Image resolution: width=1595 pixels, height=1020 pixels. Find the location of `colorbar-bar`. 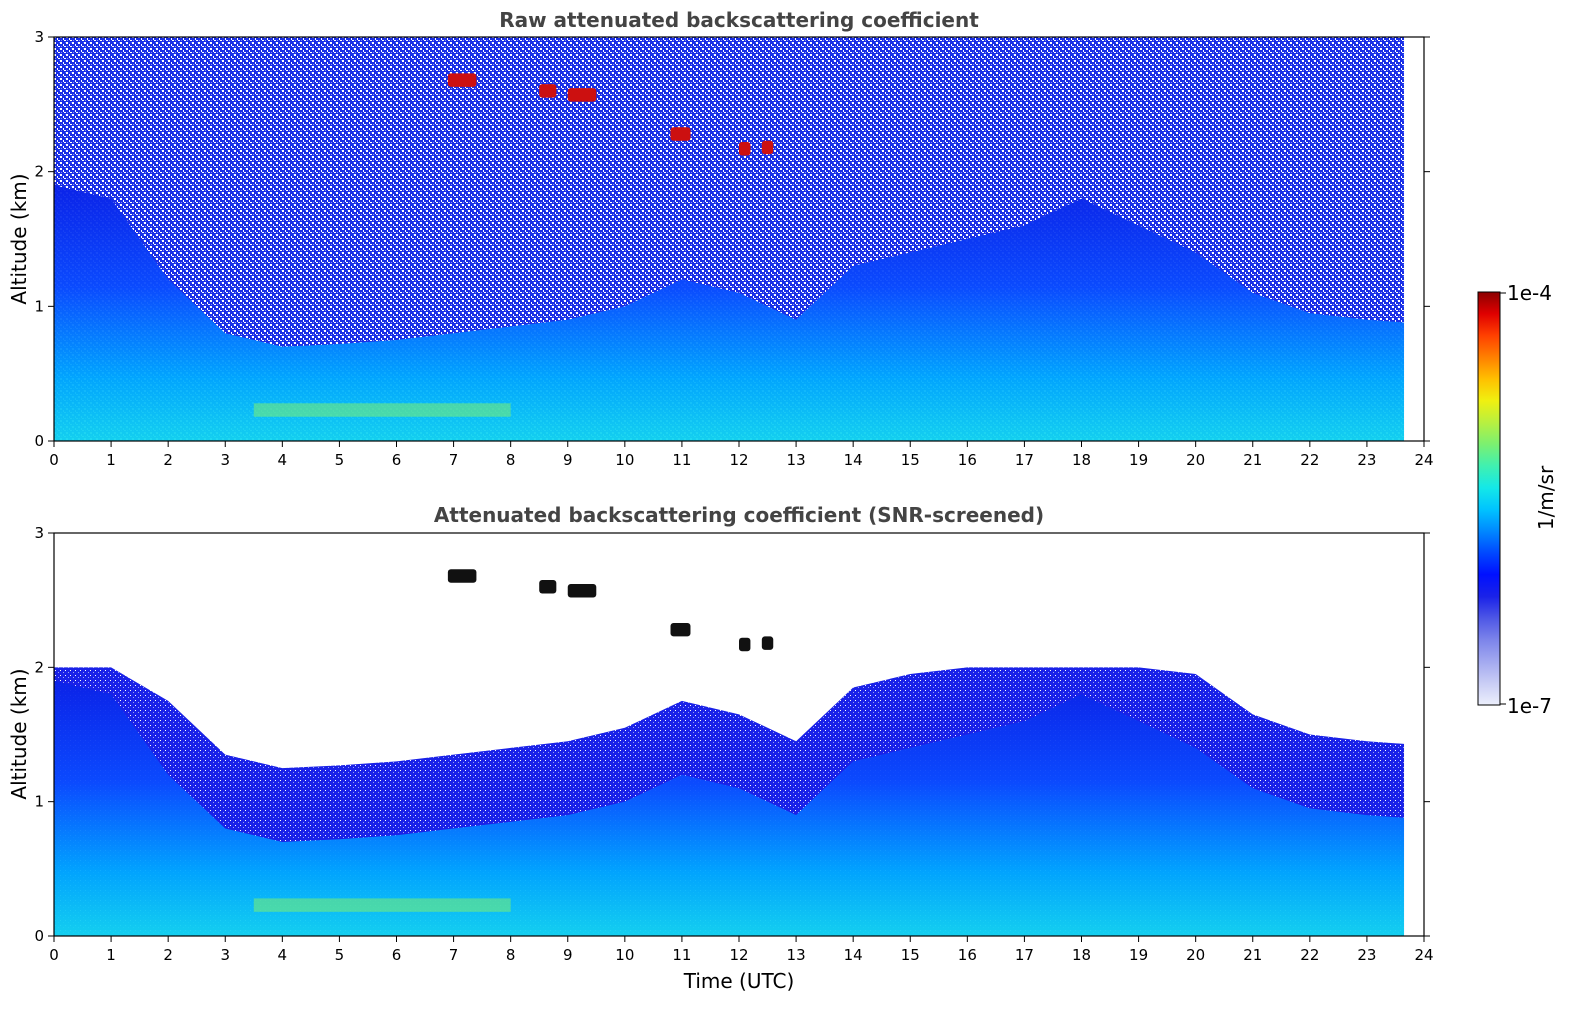

colorbar-bar is located at coordinates (1489, 498).